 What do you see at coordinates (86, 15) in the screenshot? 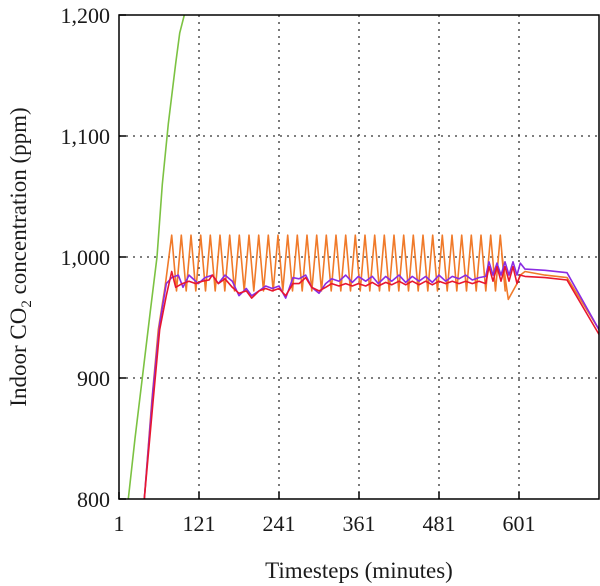
I see `y-tick-label: 1,200` at bounding box center [86, 15].